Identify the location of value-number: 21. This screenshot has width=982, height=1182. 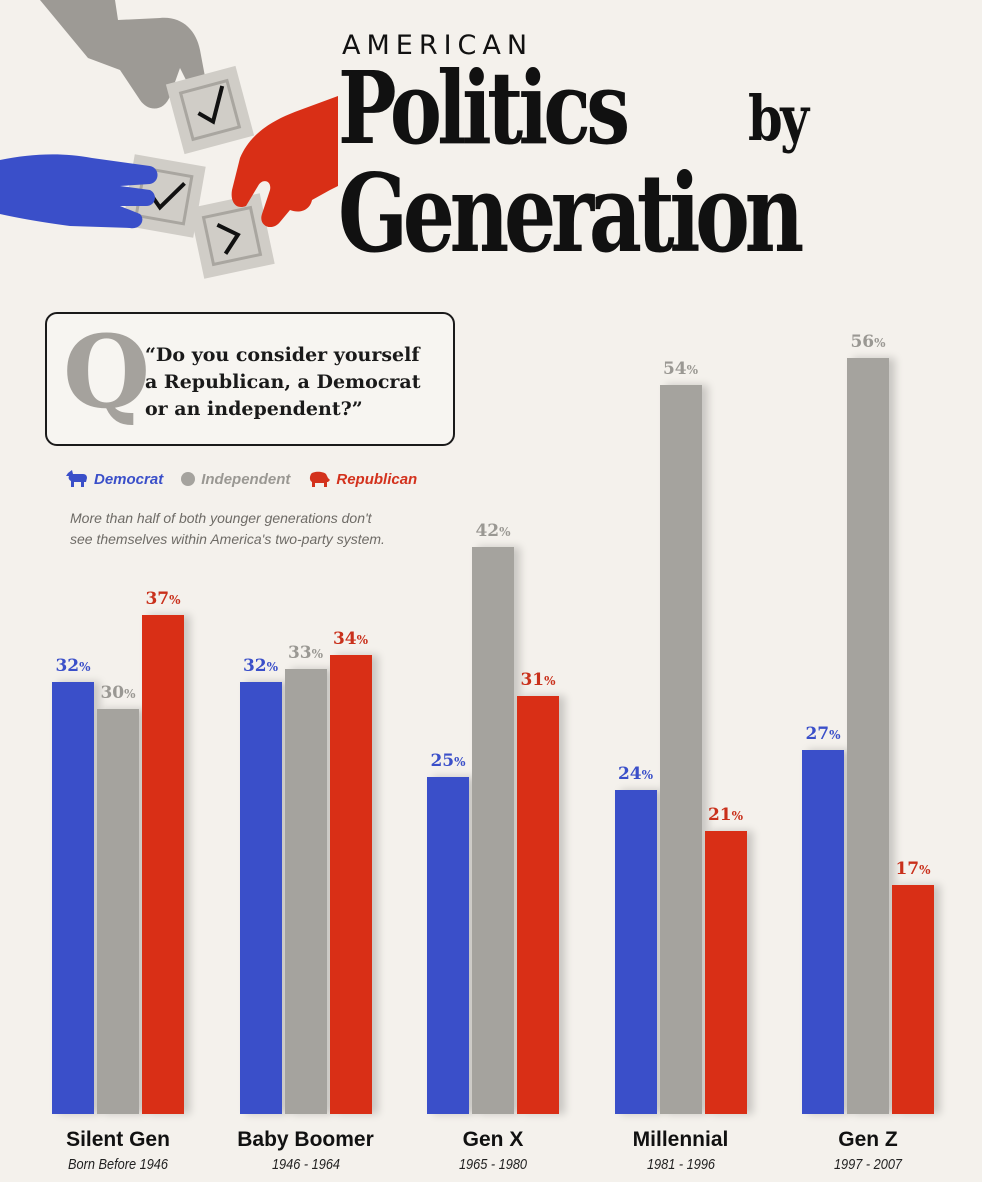
(719, 814).